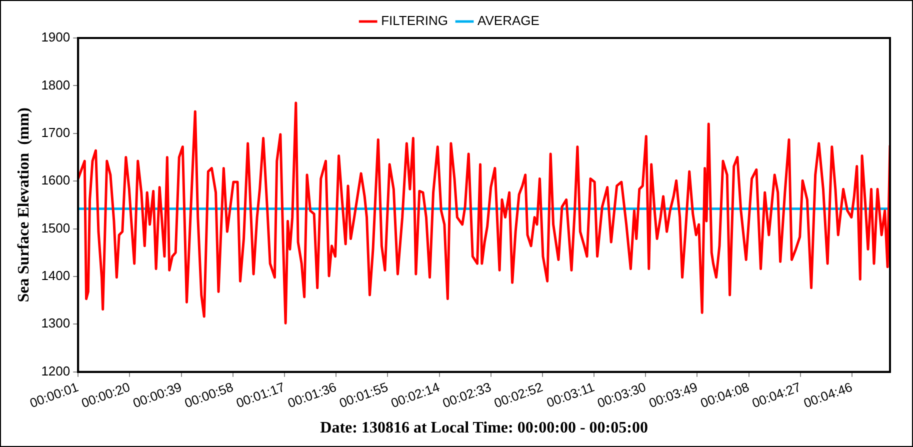 The image size is (913, 447). What do you see at coordinates (55, 370) in the screenshot?
I see `y-tick-label: 1200` at bounding box center [55, 370].